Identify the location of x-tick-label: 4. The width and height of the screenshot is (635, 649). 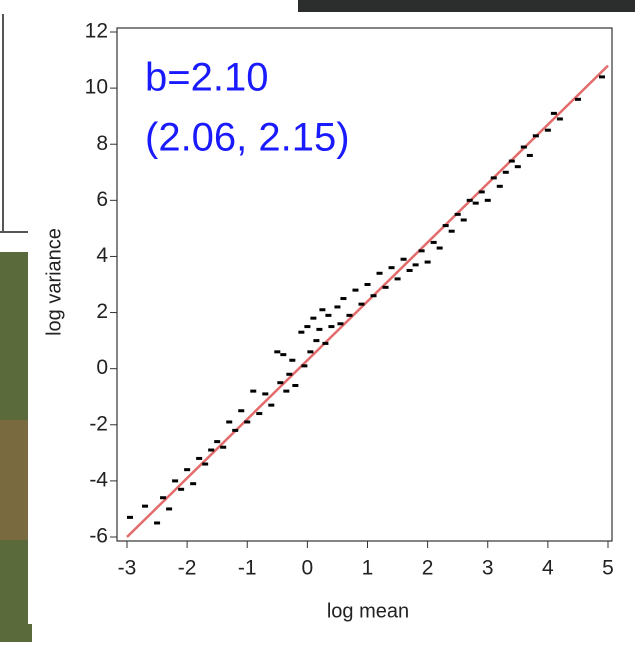
(548, 568).